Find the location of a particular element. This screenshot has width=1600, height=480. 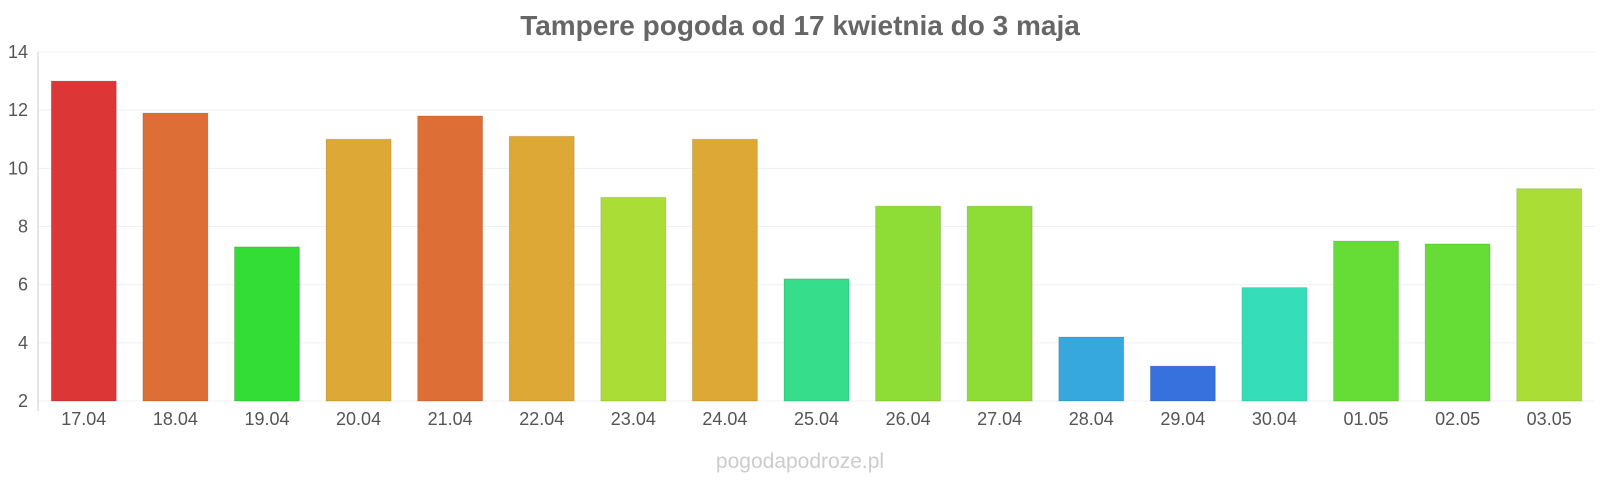

chart-title: Tampere pogoda od 17 kwietnia do 3 maja is located at coordinates (800, 25).